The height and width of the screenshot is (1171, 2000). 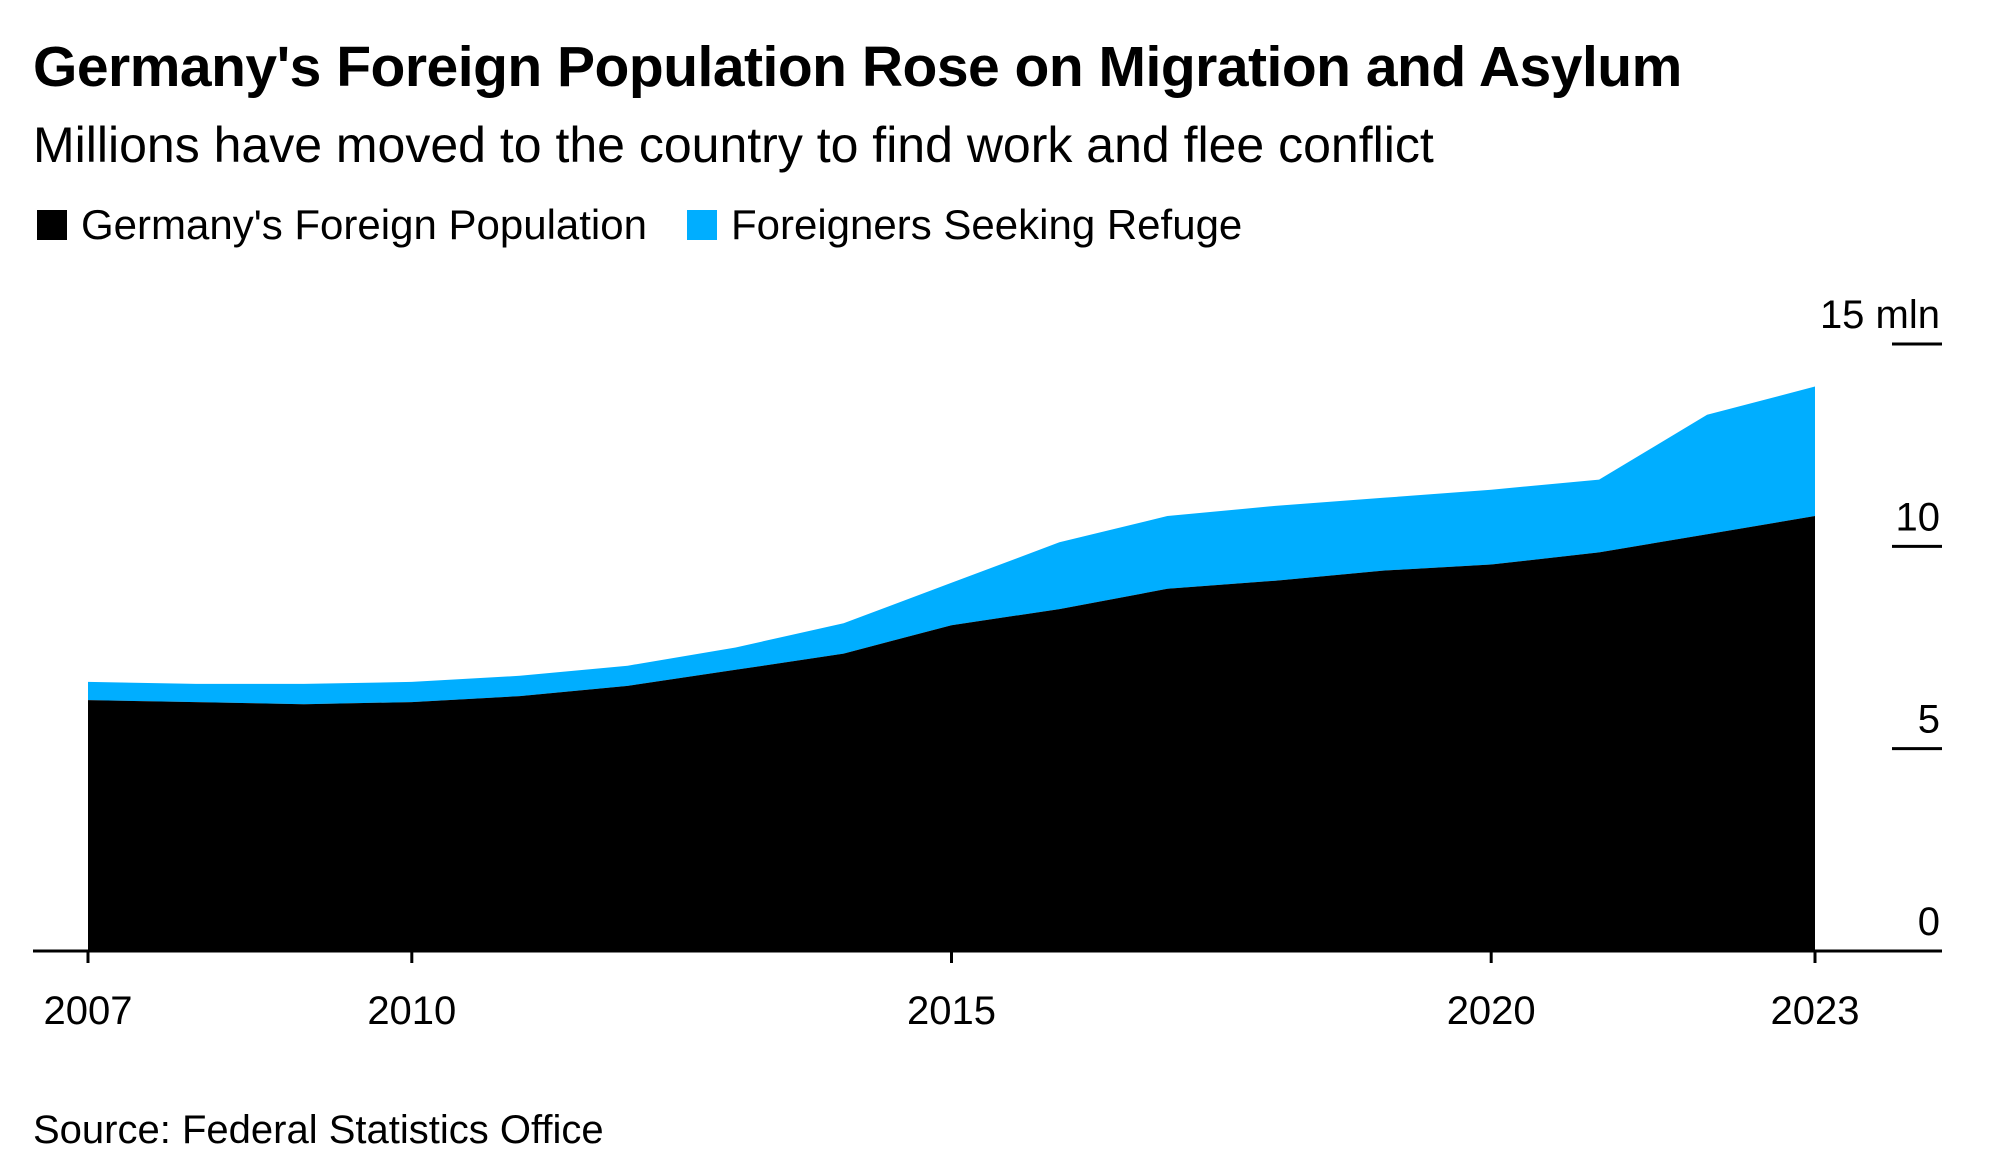 I want to click on source-note: Source: Federal Statistics Office, so click(x=318, y=1130).